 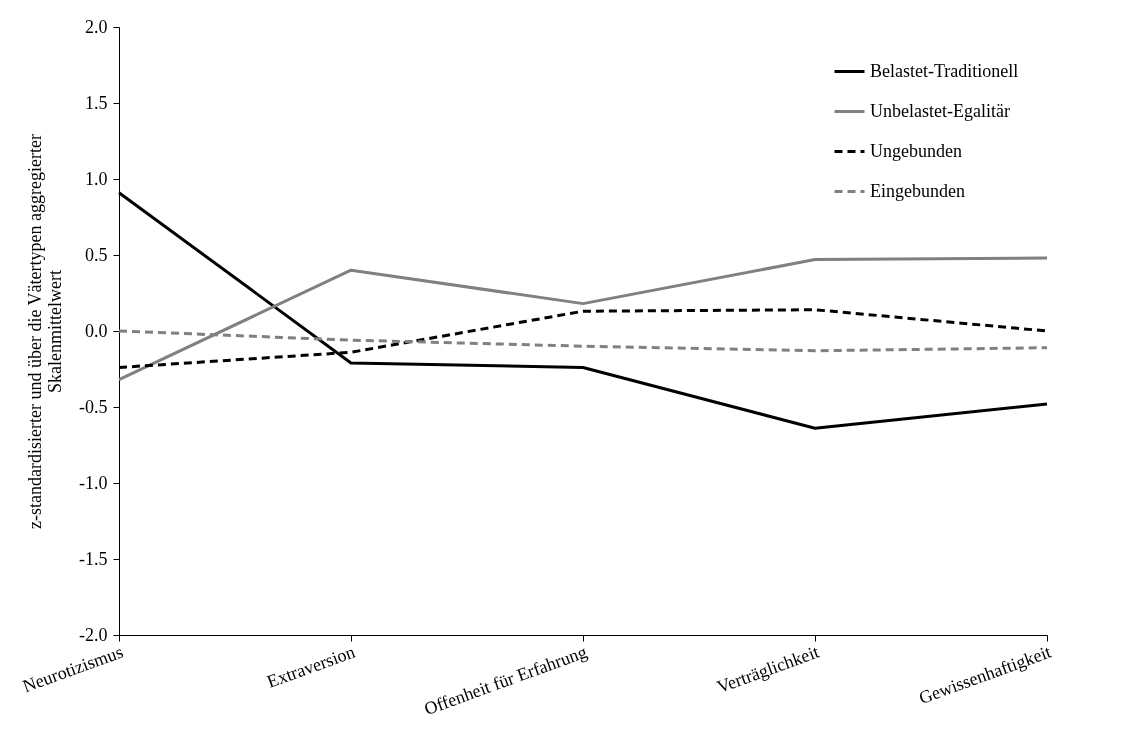 What do you see at coordinates (93, 482) in the screenshot?
I see `y-tick-label: -1.0` at bounding box center [93, 482].